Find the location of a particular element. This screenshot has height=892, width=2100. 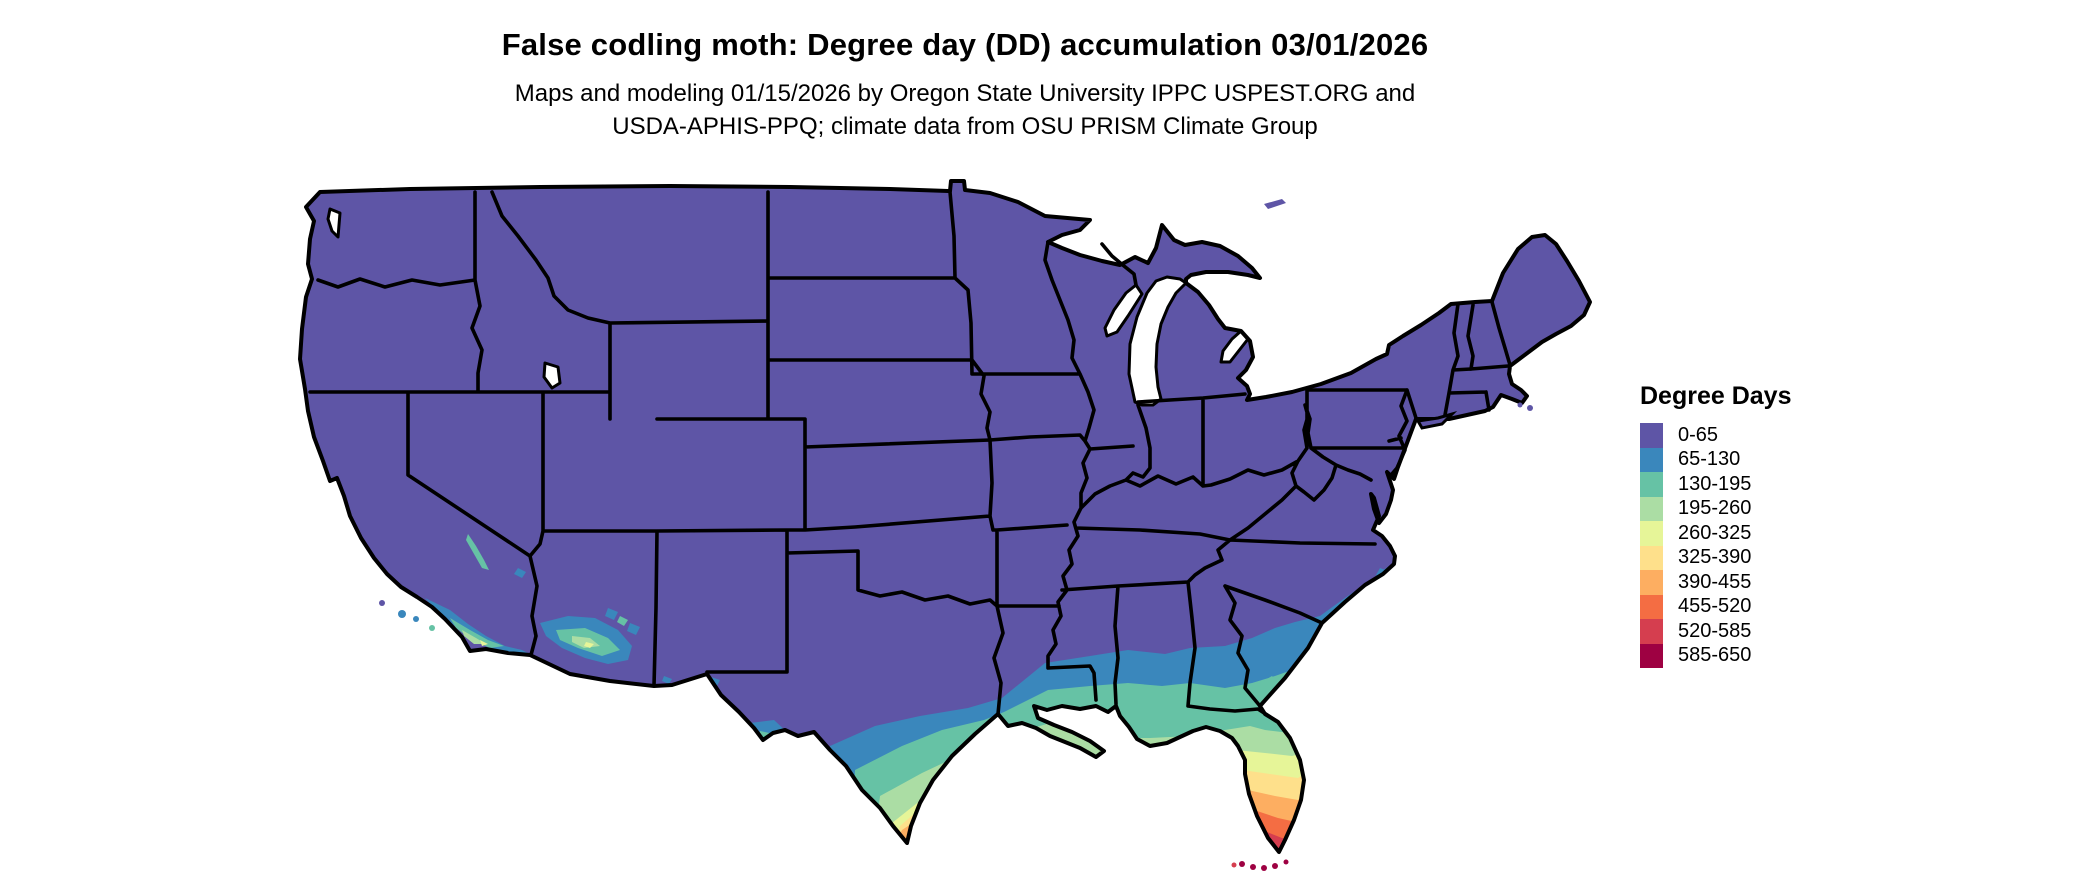

legend-label: 65-130 is located at coordinates (1709, 459).